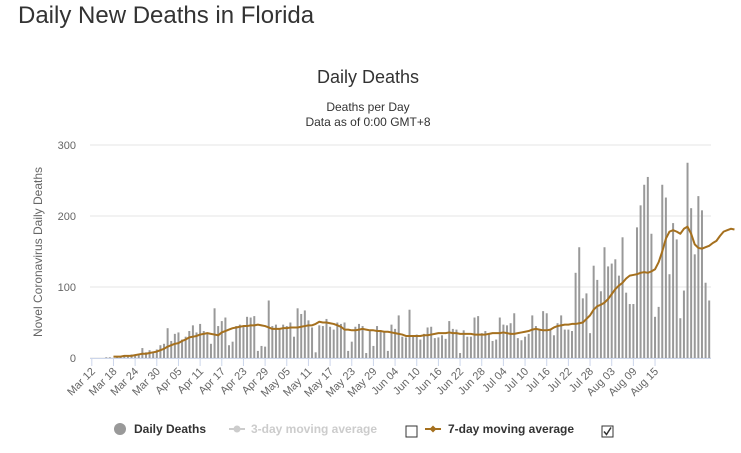  I want to click on legend-3-day-checkbox, so click(411, 431).